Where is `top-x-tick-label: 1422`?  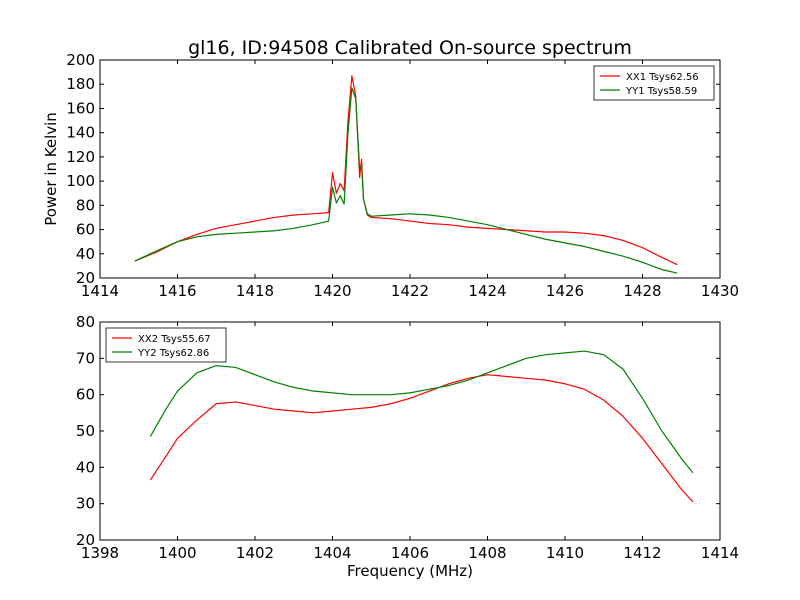
top-x-tick-label: 1422 is located at coordinates (410, 291).